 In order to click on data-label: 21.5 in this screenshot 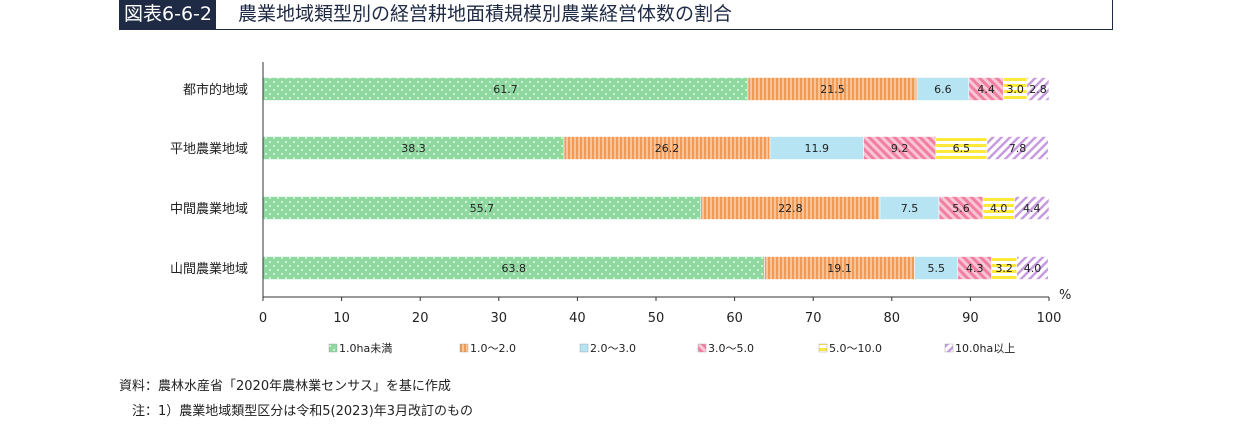, I will do `click(832, 89)`.